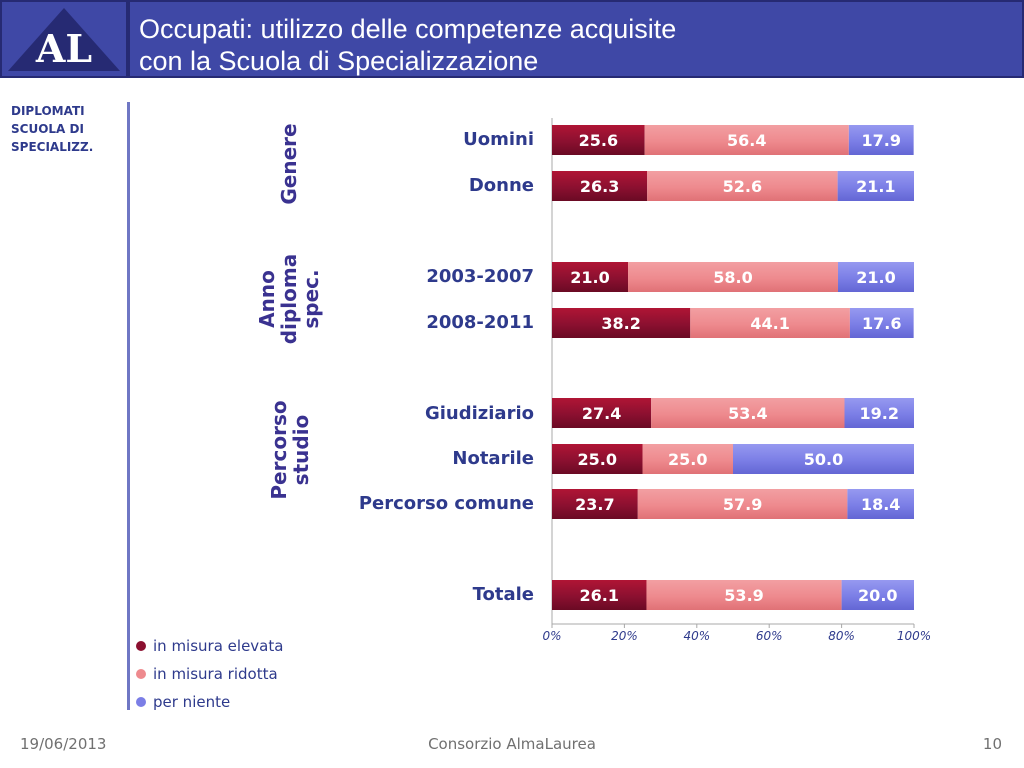  I want to click on bar-value-label: 26.1, so click(598, 595).